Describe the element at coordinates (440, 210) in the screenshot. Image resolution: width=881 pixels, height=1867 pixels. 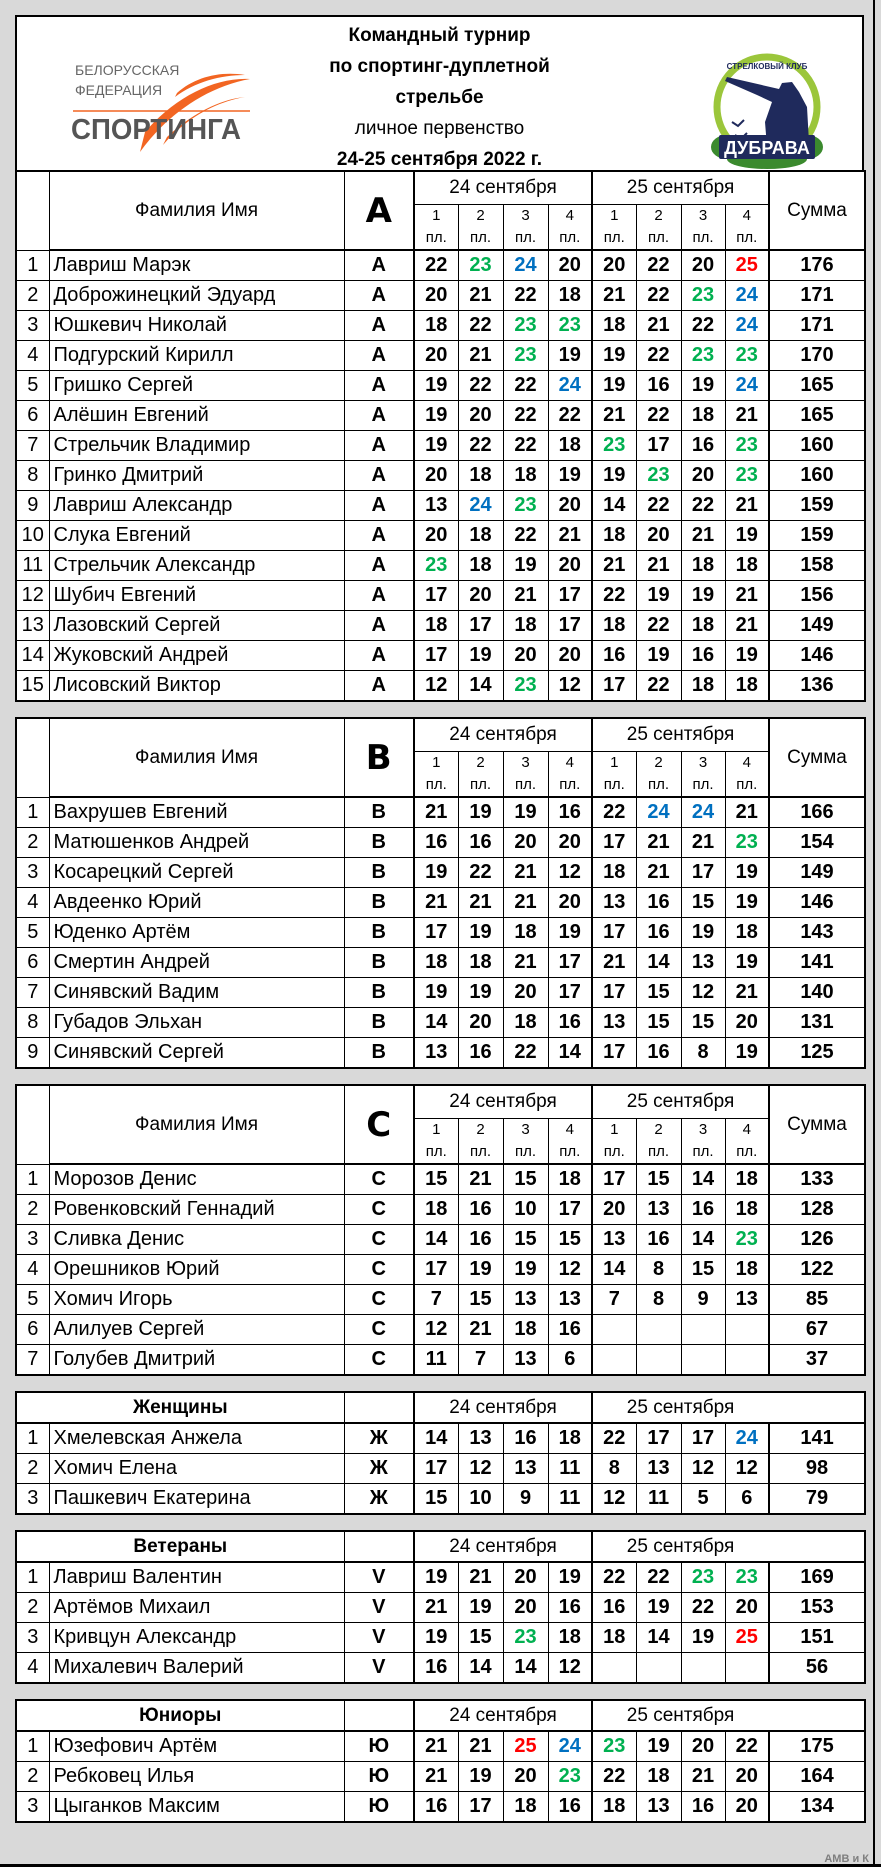
I see `header-row: Фамилия Имя A 24 сентября 25 сентября Сумма` at that location.